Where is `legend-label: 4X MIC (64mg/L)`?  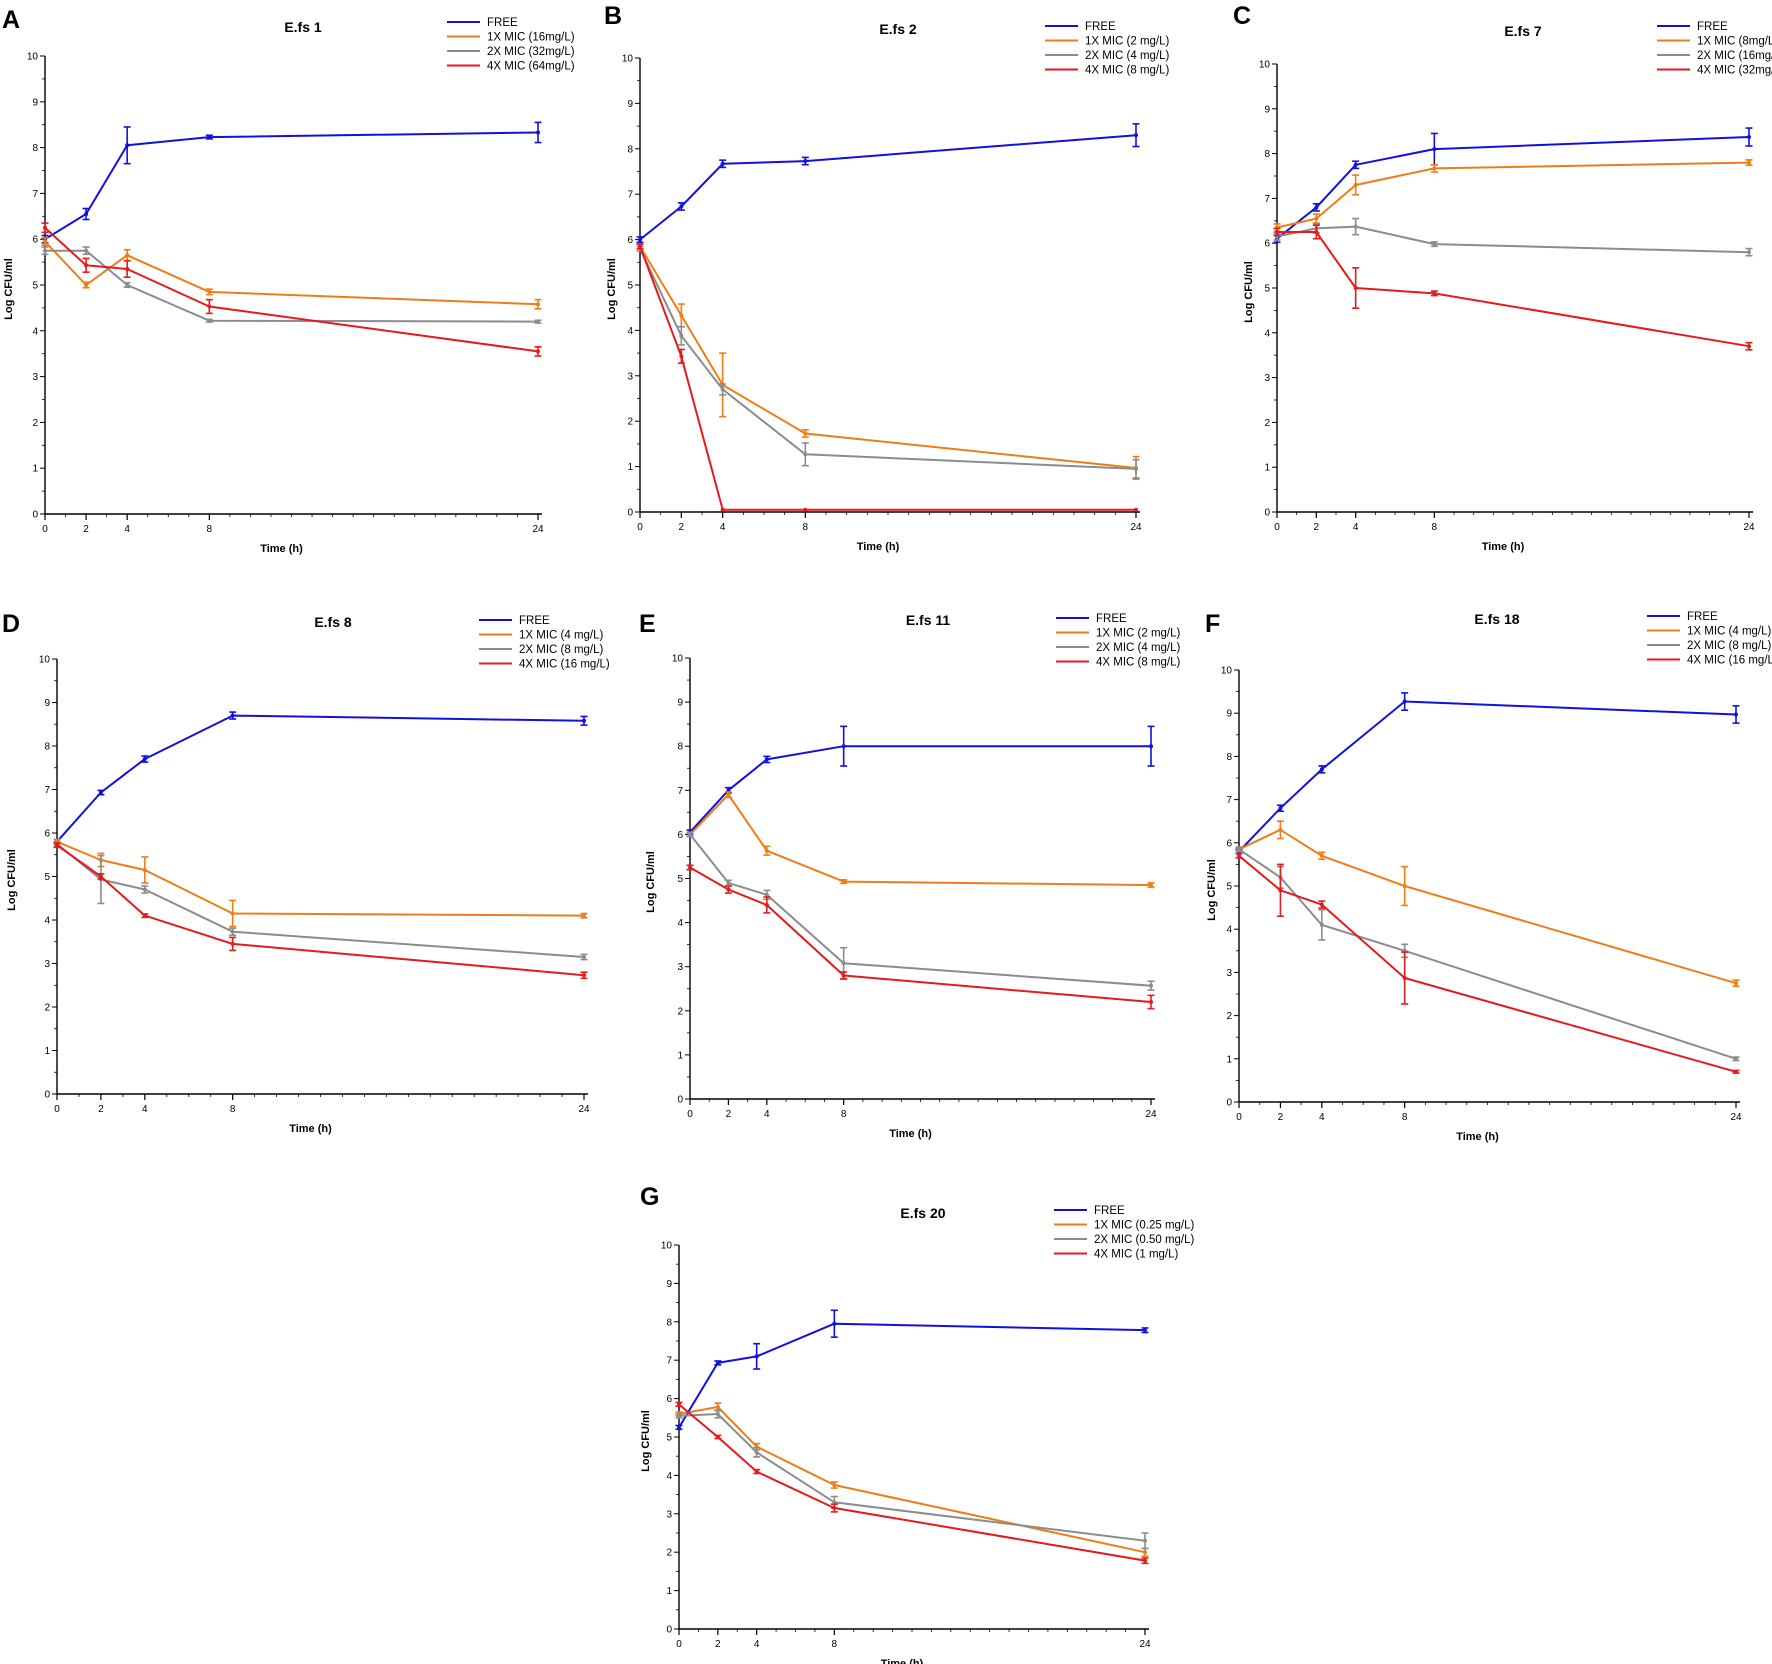
legend-label: 4X MIC (64mg/L) is located at coordinates (531, 67).